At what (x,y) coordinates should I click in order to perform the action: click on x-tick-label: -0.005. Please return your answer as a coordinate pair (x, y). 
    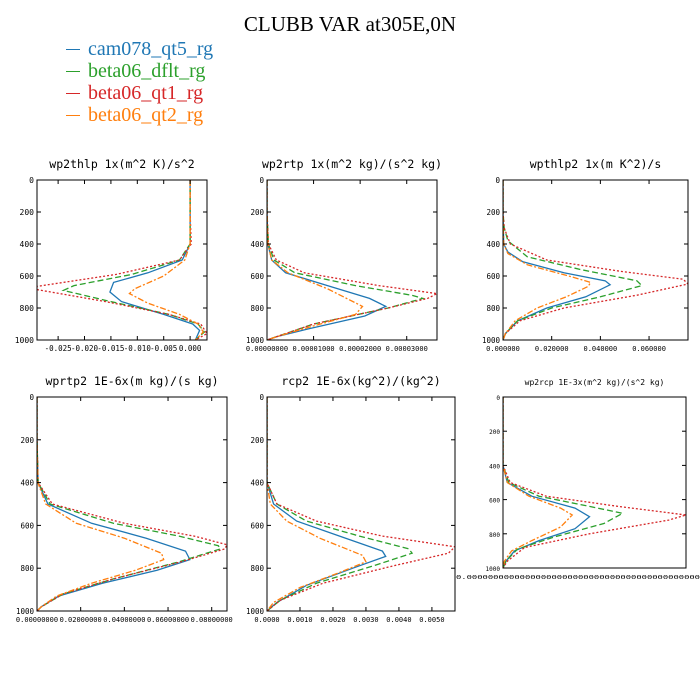
    Looking at the image, I should click on (163, 348).